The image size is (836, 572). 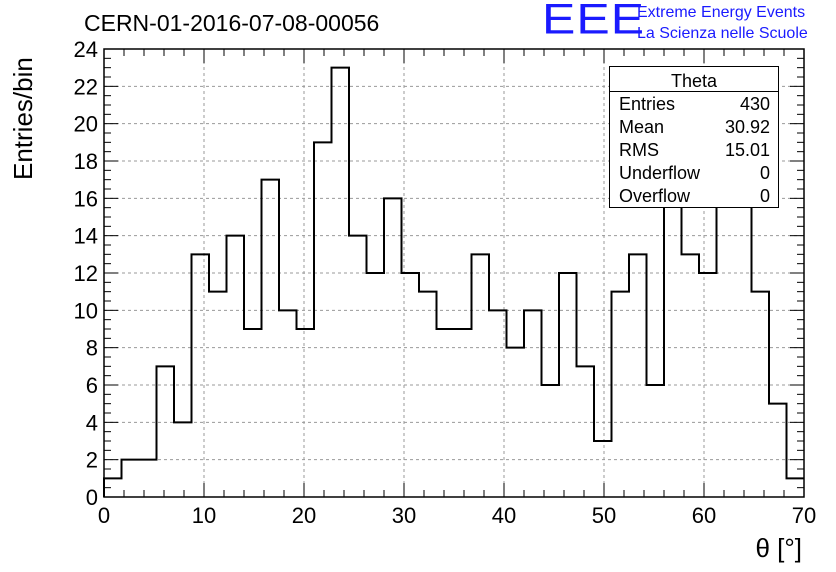 I want to click on y-tick-label: 22, so click(x=86, y=86).